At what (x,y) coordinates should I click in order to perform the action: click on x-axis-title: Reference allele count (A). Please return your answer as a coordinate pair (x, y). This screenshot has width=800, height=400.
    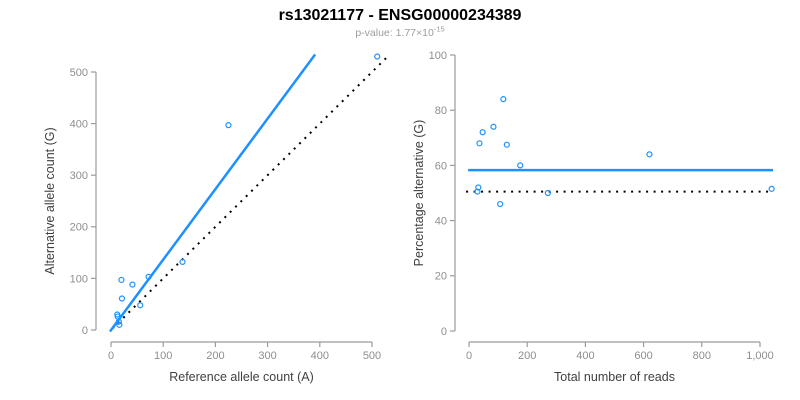
    Looking at the image, I should click on (241, 377).